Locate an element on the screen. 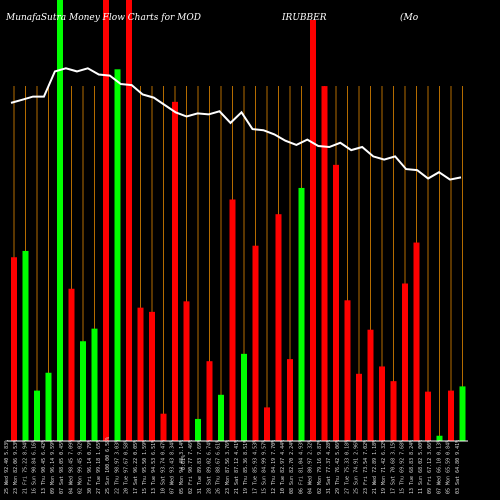  x-tick-label: 13 Tue 68.83 8.24% is located at coordinates (412, 467).